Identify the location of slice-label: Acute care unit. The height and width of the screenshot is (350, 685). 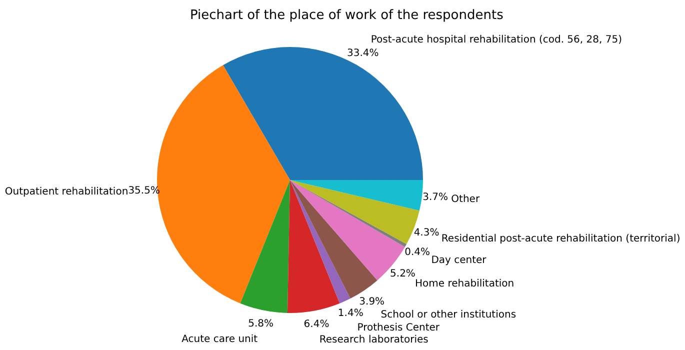
(220, 339).